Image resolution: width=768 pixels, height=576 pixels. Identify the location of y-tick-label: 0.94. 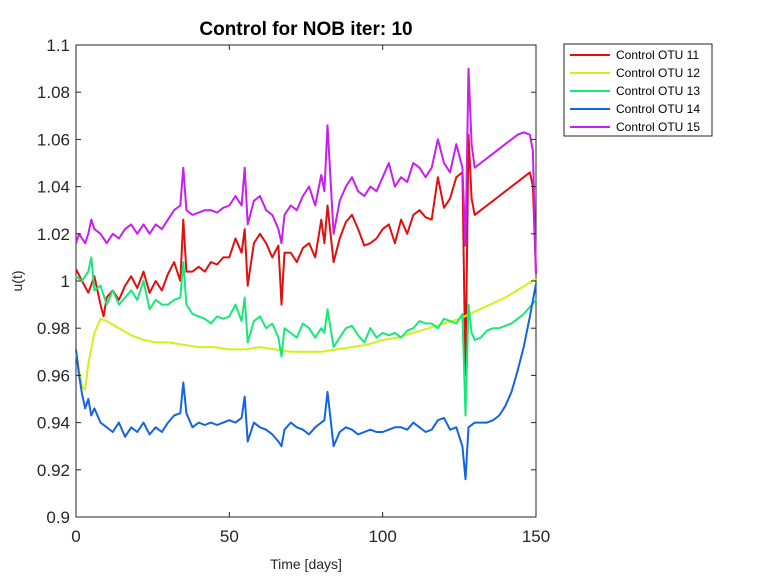
(53, 423).